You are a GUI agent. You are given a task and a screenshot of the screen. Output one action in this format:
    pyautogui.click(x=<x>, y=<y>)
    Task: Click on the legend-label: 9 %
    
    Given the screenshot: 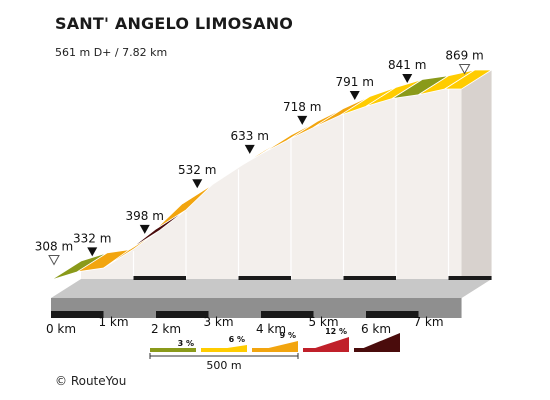 What is the action you would take?
    pyautogui.click(x=288, y=335)
    